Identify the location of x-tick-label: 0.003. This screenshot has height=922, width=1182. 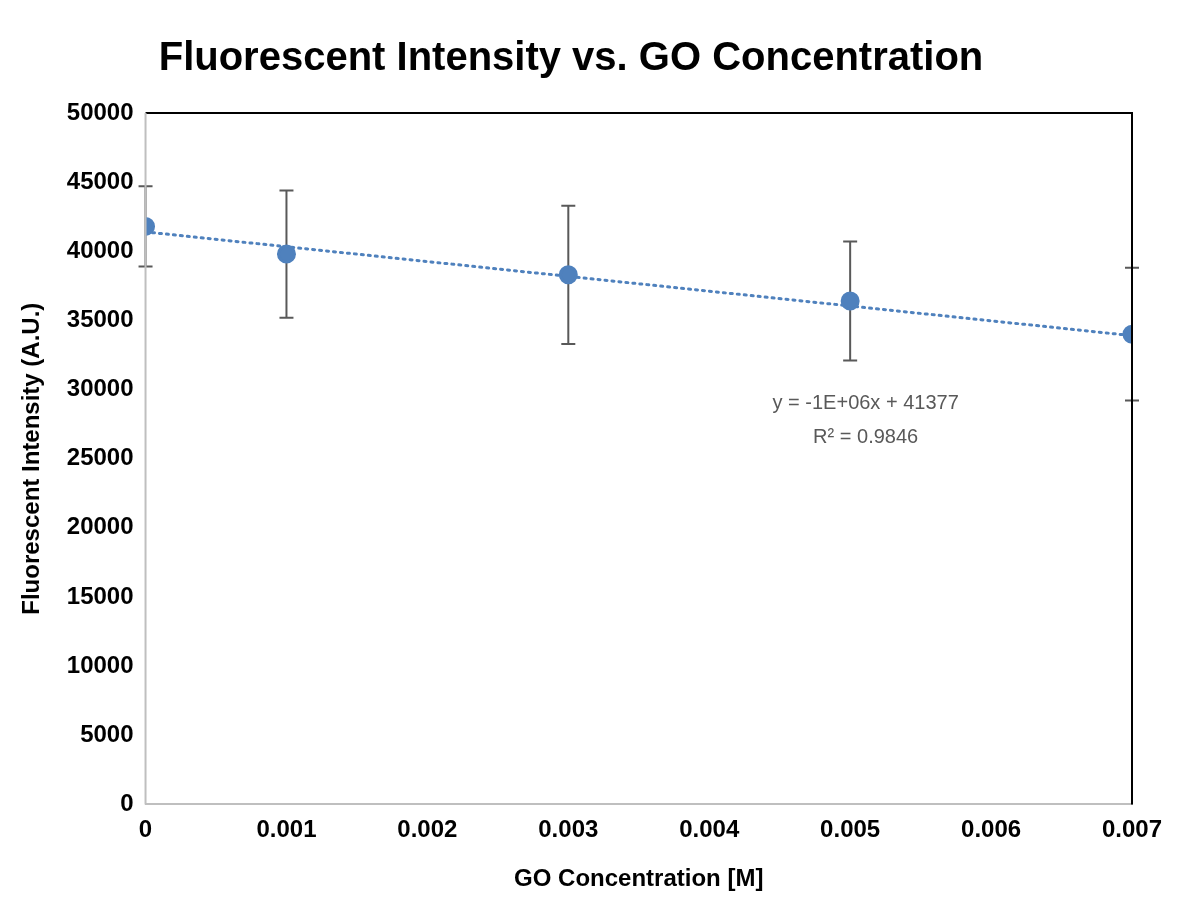
(568, 829).